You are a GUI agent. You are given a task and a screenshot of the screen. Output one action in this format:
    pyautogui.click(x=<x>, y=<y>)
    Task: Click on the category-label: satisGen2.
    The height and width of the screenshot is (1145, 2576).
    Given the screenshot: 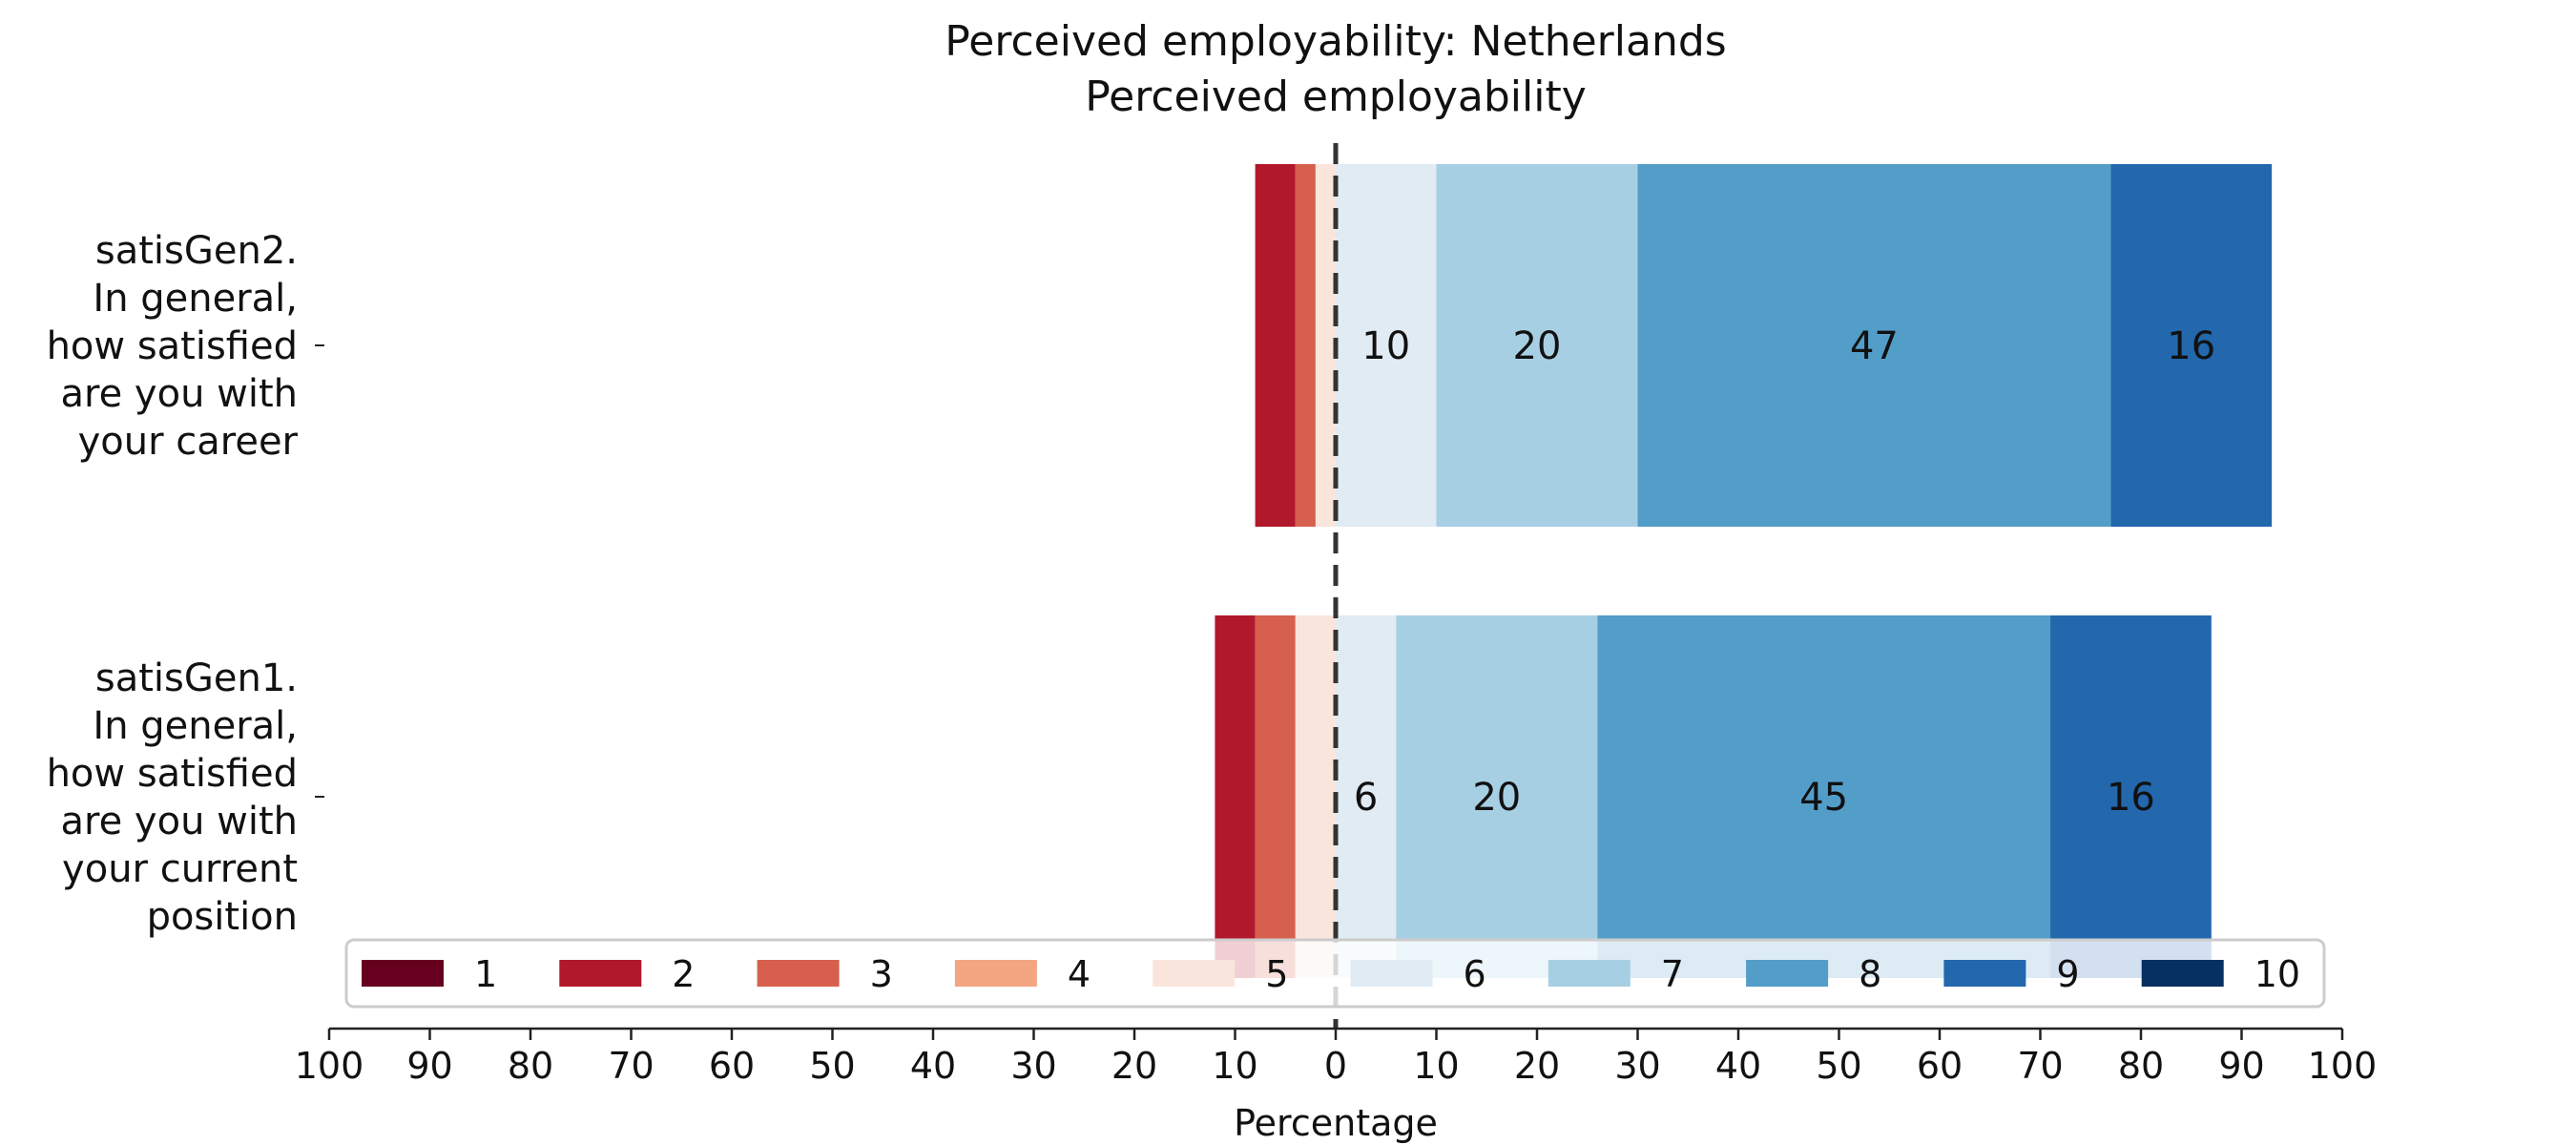 What is the action you would take?
    pyautogui.click(x=196, y=251)
    